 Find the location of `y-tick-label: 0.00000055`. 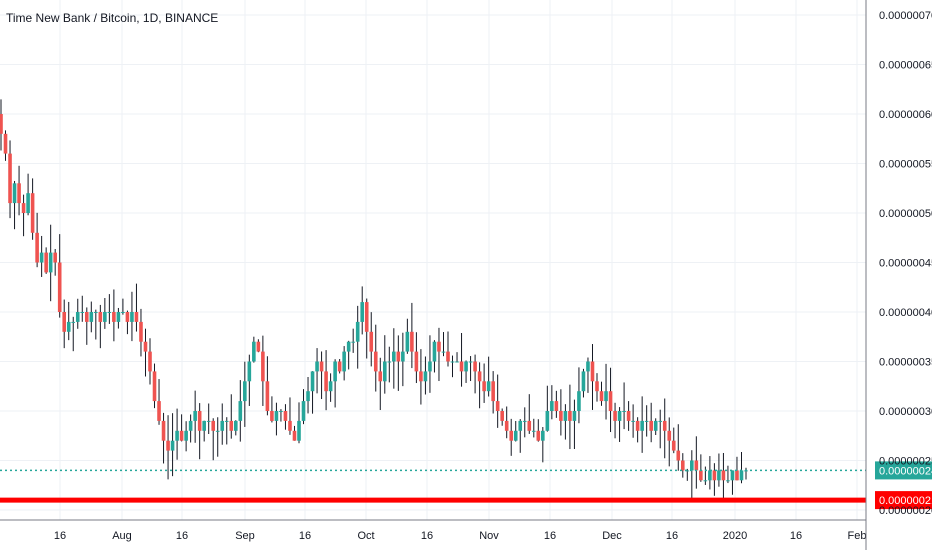

y-tick-label: 0.00000055 is located at coordinates (905, 165).